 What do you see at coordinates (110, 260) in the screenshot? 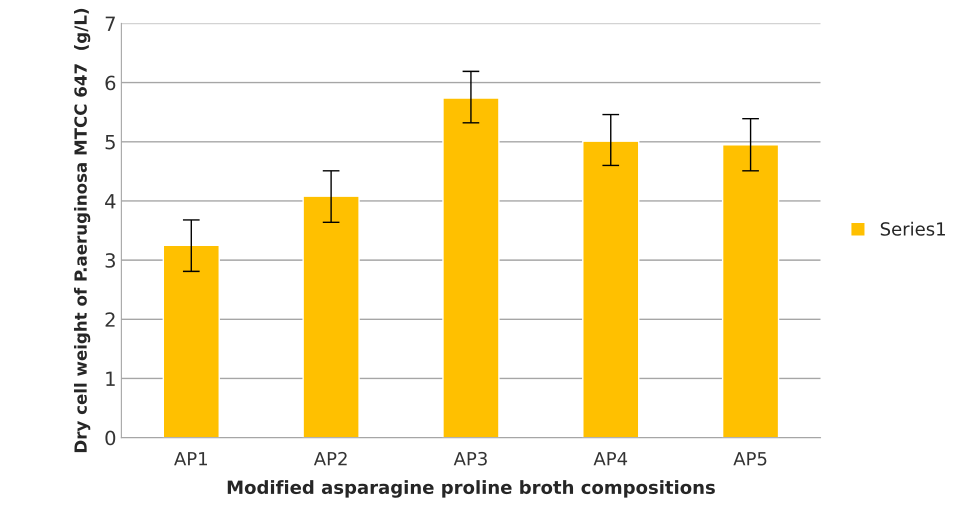
I see `y-tick-label: 3` at bounding box center [110, 260].